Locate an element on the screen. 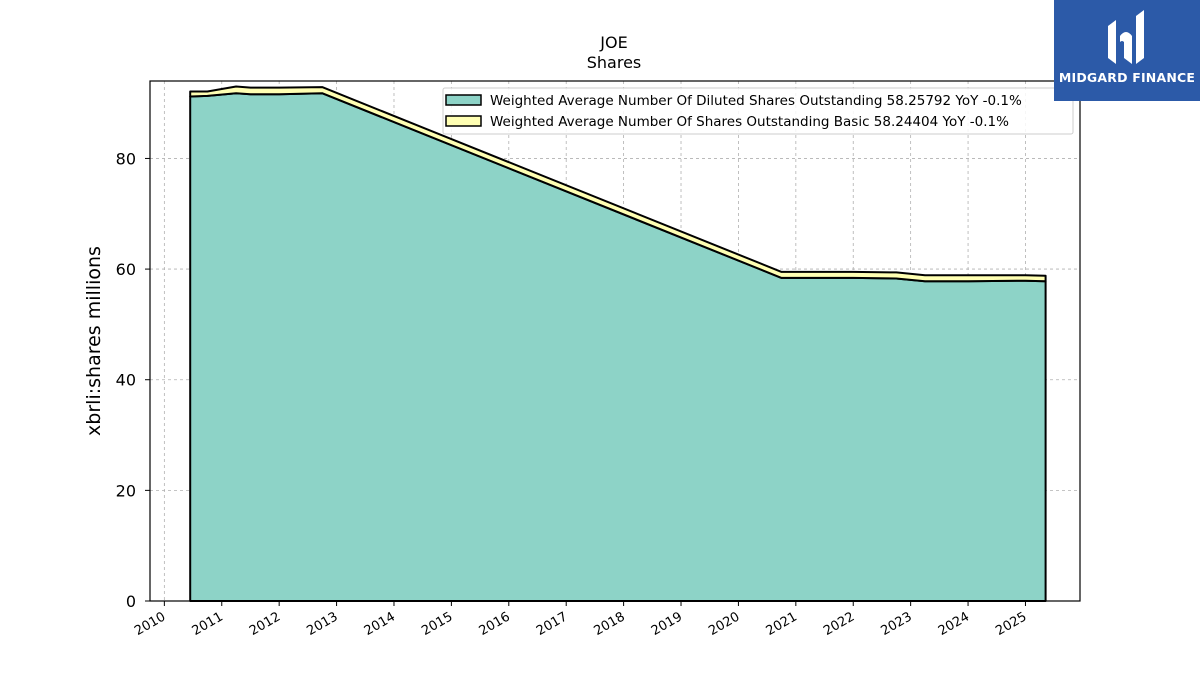 Image resolution: width=1200 pixels, height=675 pixels. chart-title: JOE is located at coordinates (613, 42).